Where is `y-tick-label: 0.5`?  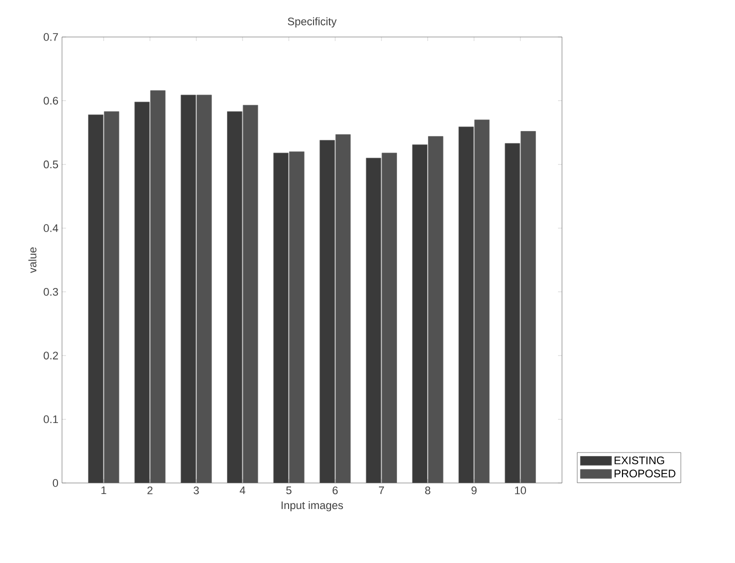
y-tick-label: 0.5 is located at coordinates (51, 164).